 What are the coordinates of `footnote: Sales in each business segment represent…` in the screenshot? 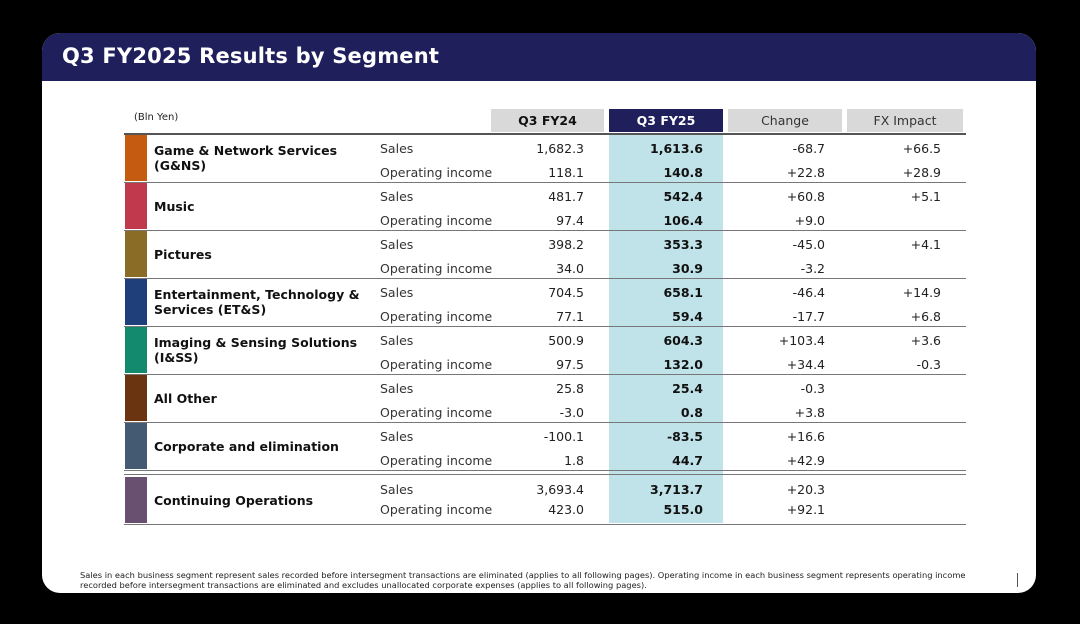 It's located at (523, 580).